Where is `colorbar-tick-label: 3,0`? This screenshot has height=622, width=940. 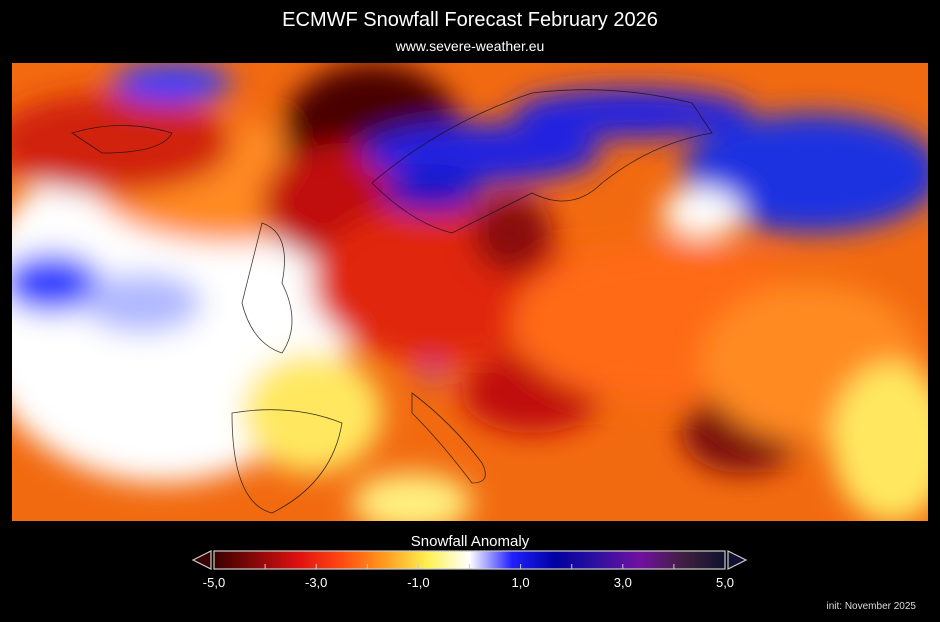
colorbar-tick-label: 3,0 is located at coordinates (622, 582).